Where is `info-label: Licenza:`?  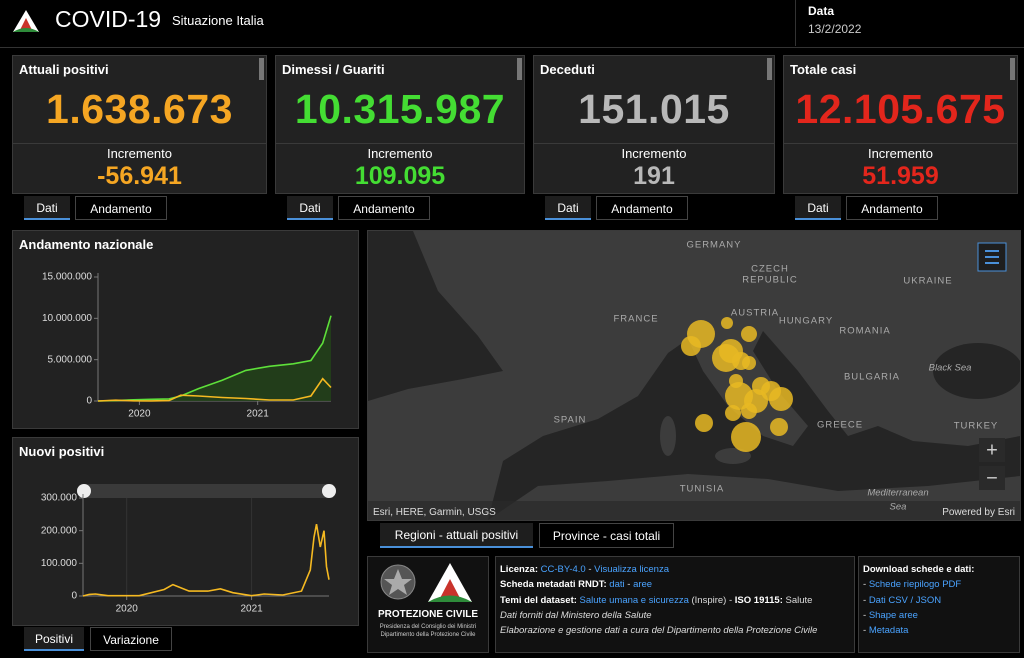
info-label: Licenza: is located at coordinates (519, 569).